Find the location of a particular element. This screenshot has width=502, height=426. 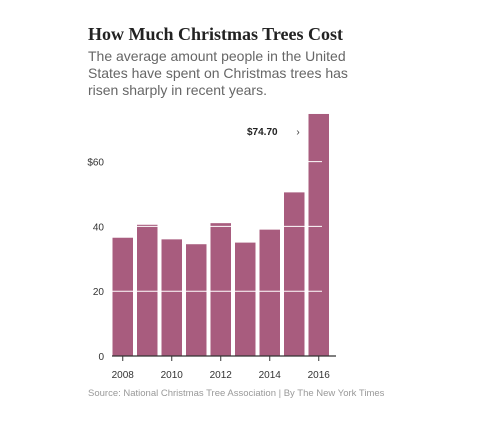

x-tick-label: 2014 is located at coordinates (270, 375).